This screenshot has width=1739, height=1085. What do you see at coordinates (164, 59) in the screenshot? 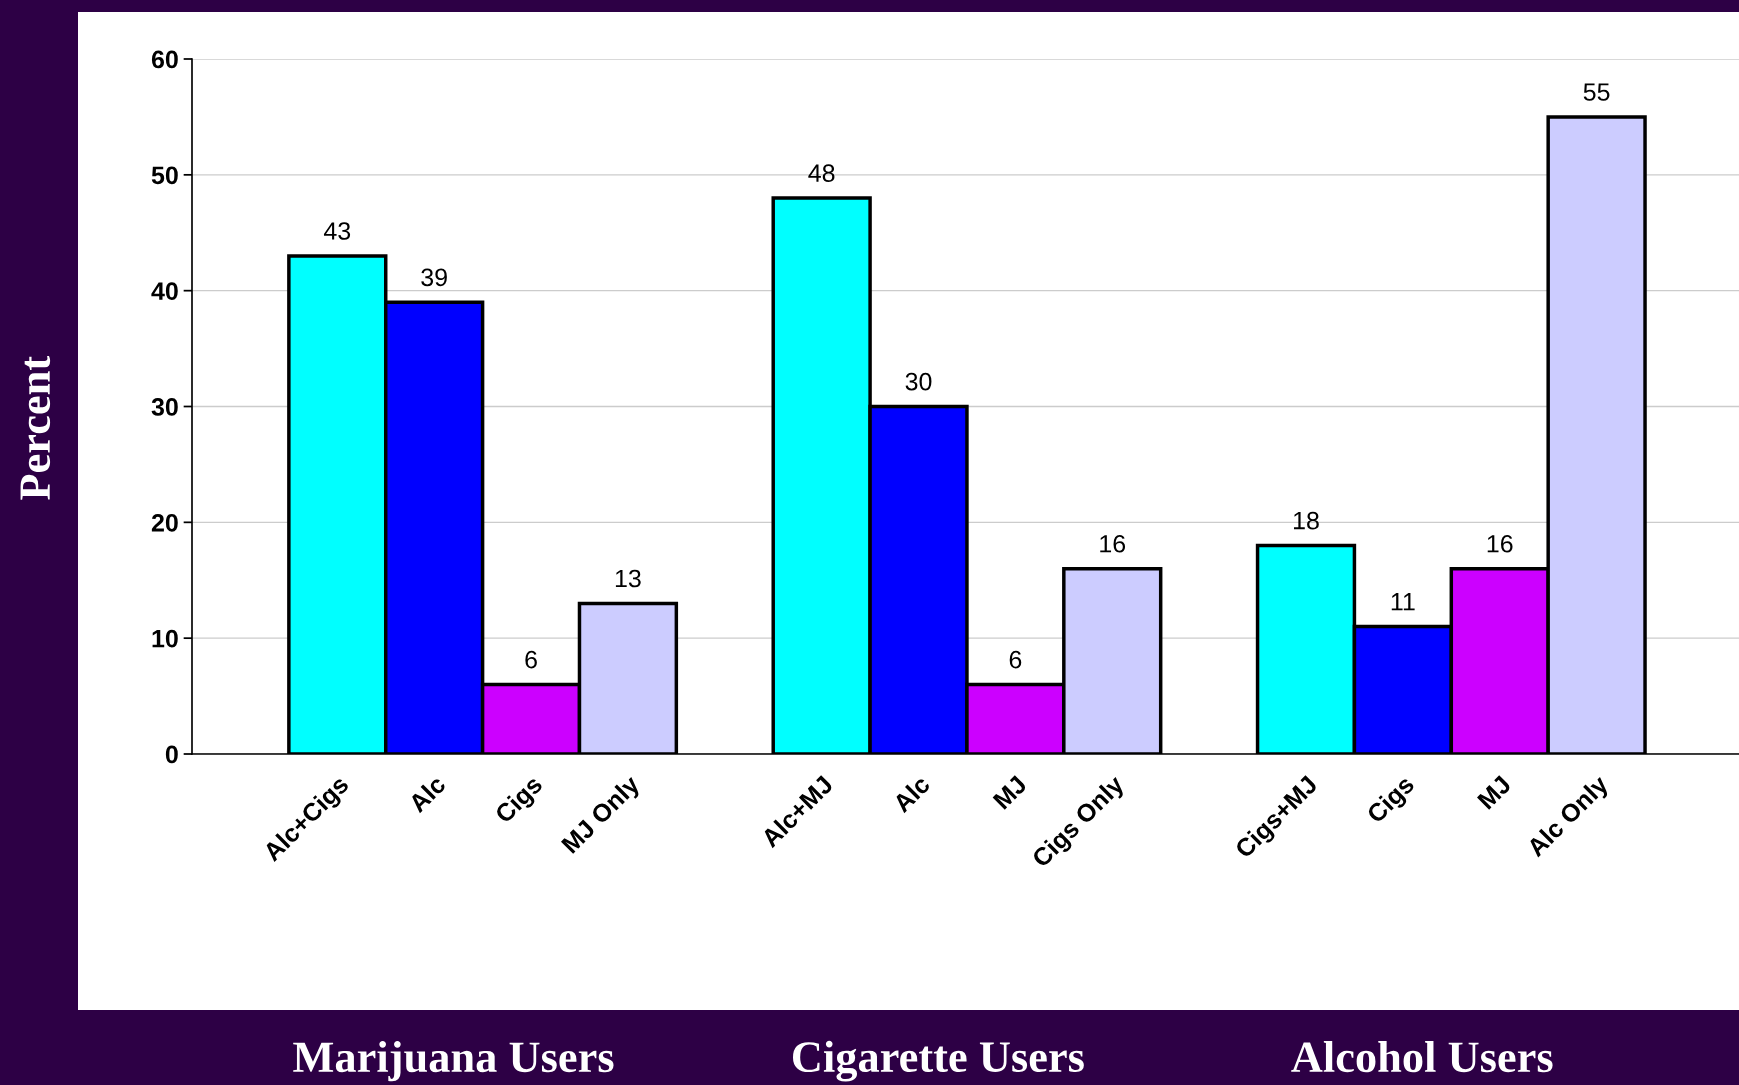
I see `y-tick-label: 60` at bounding box center [164, 59].